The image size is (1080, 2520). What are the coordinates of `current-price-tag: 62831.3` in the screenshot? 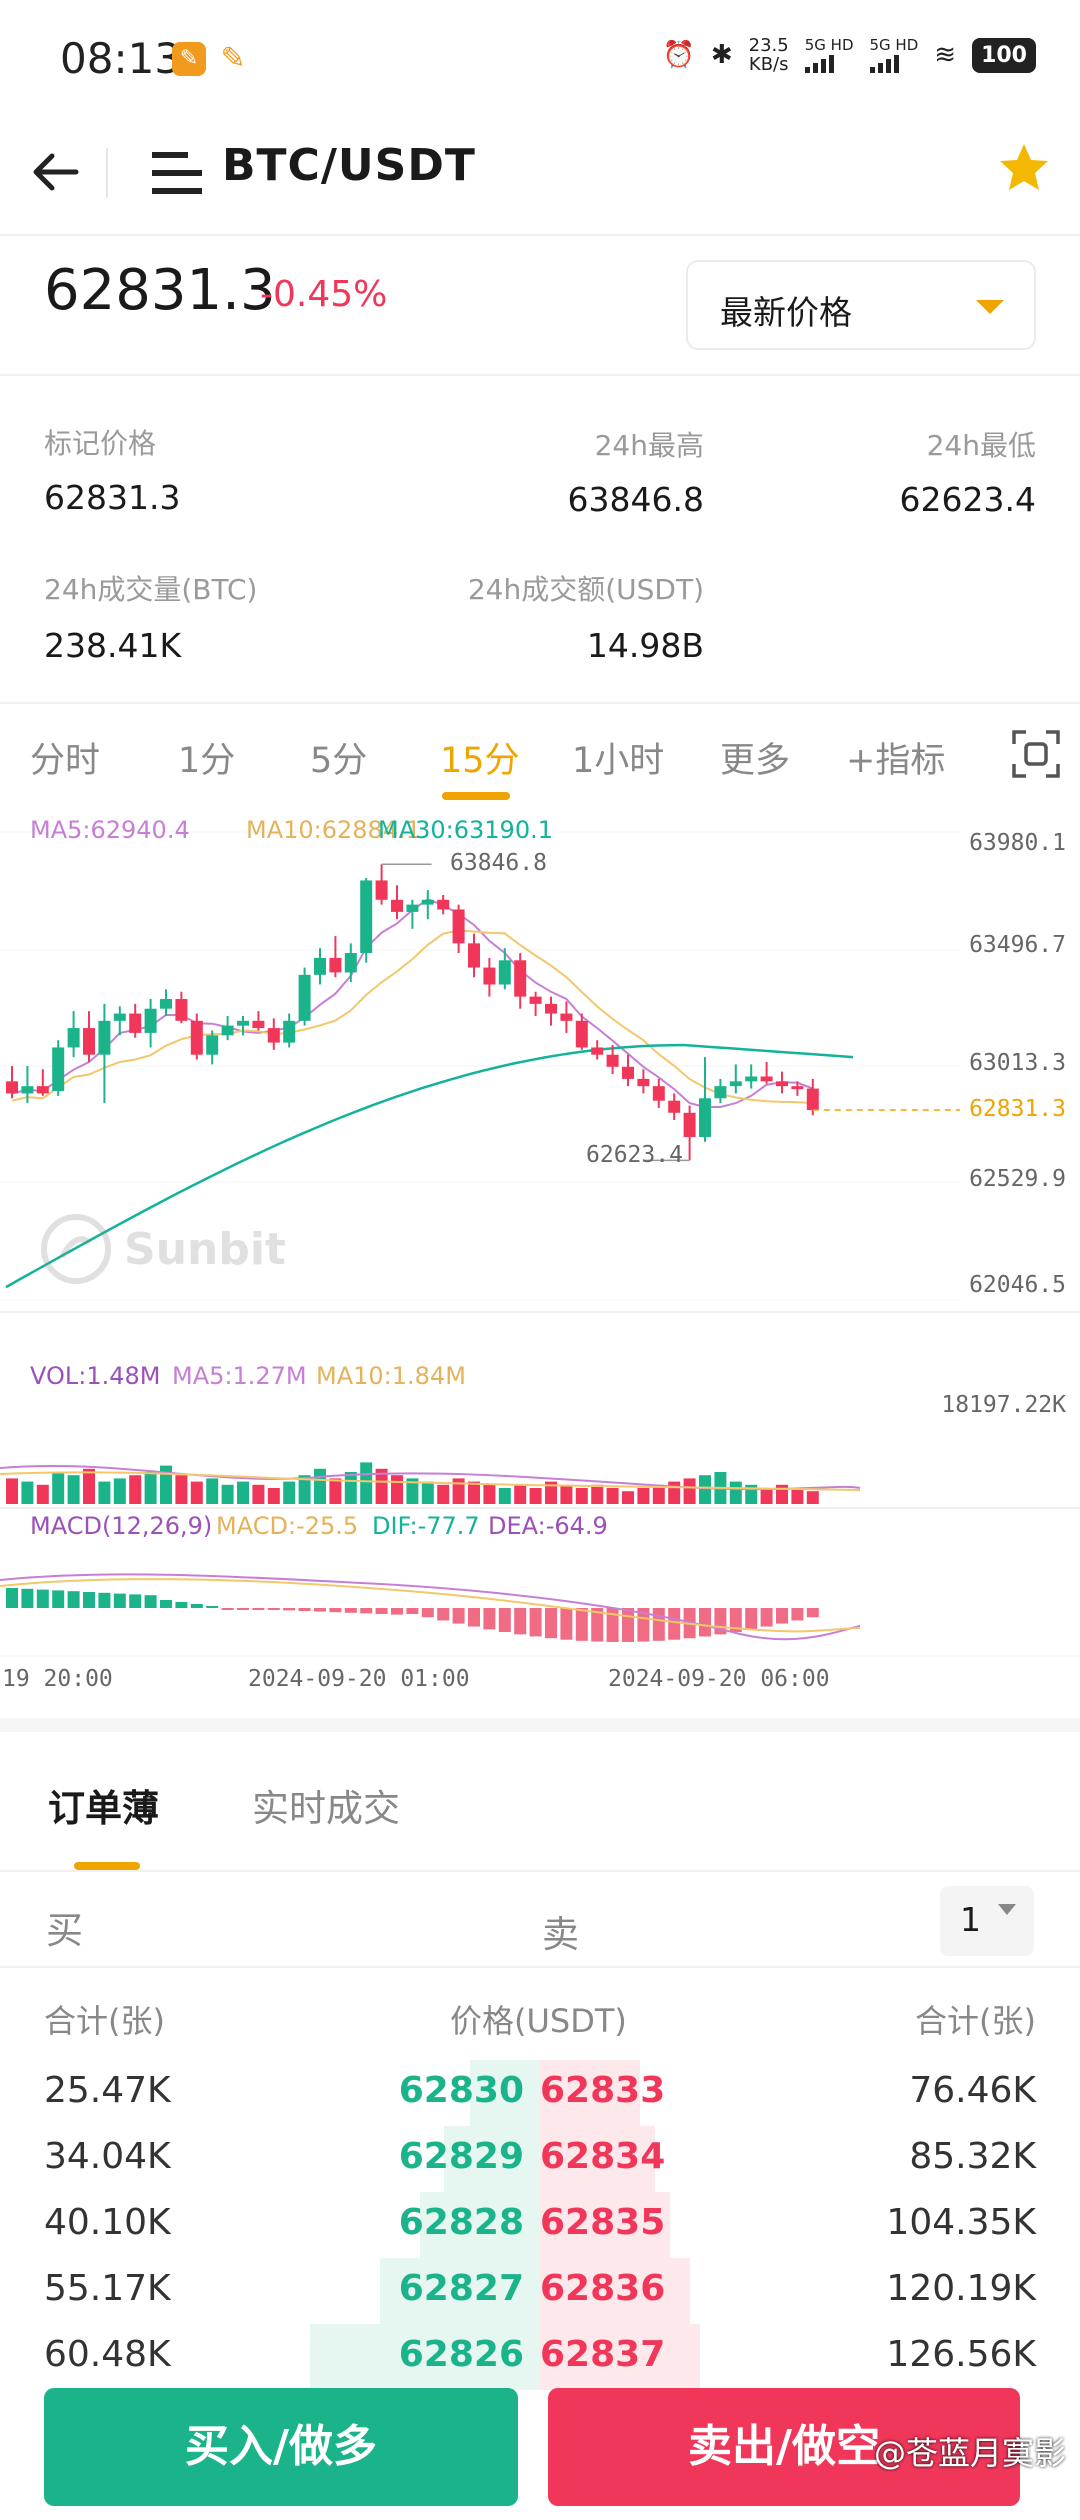 It's located at (1017, 1109).